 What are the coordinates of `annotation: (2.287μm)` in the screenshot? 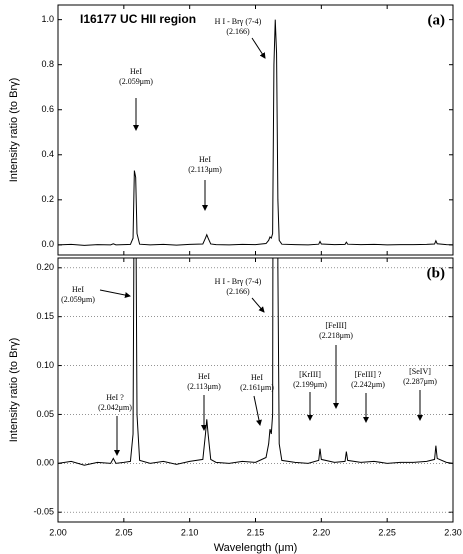 It's located at (420, 381).